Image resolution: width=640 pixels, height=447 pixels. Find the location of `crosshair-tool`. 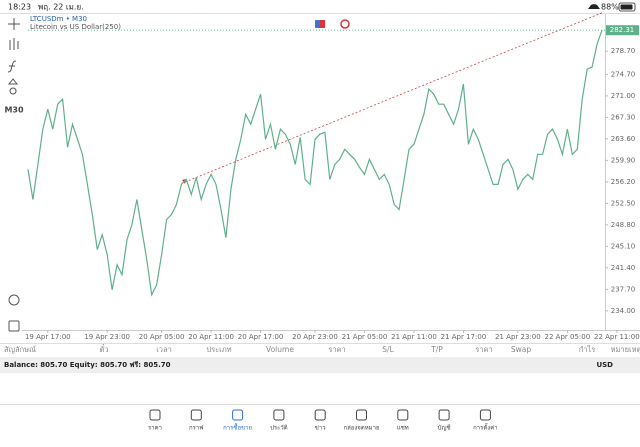

crosshair-tool is located at coordinates (14, 24).